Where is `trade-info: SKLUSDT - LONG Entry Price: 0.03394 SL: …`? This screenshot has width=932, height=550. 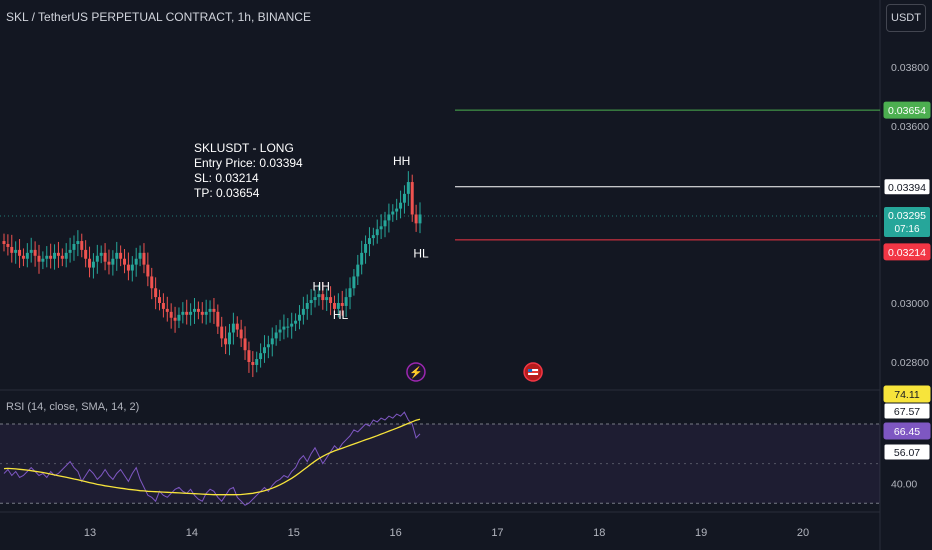 trade-info: SKLUSDT - LONG Entry Price: 0.03394 SL: … is located at coordinates (248, 171).